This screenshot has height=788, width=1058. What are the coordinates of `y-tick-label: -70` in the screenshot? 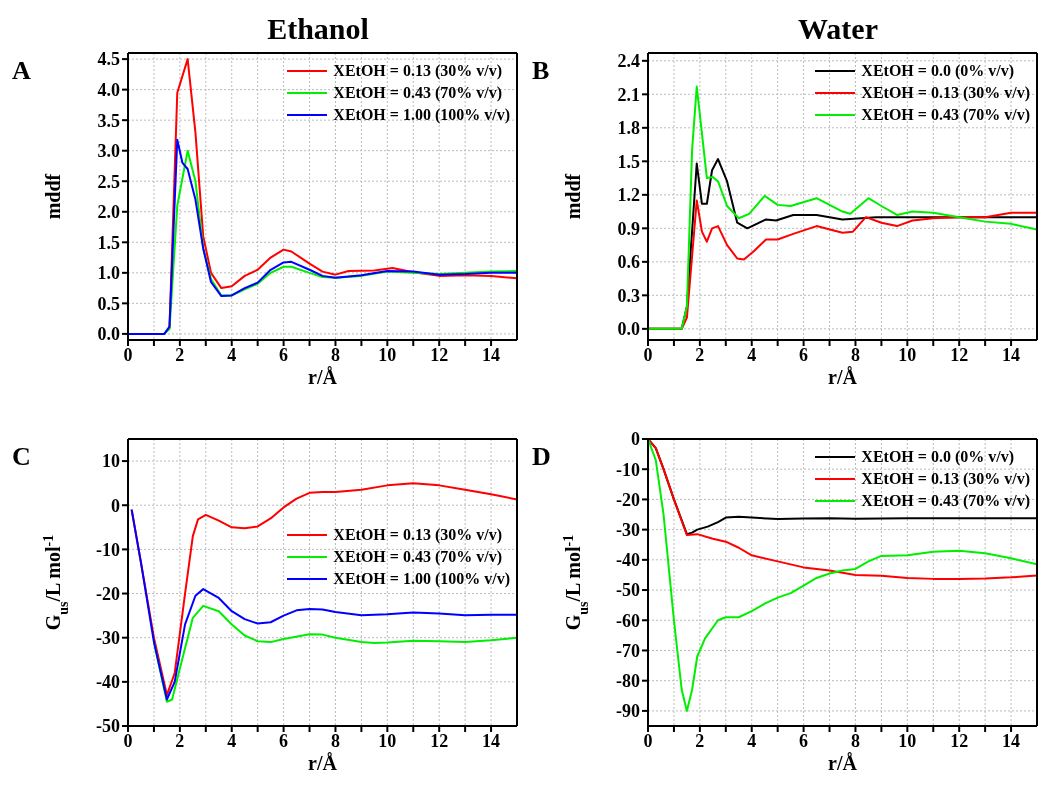 It's located at (628, 650).